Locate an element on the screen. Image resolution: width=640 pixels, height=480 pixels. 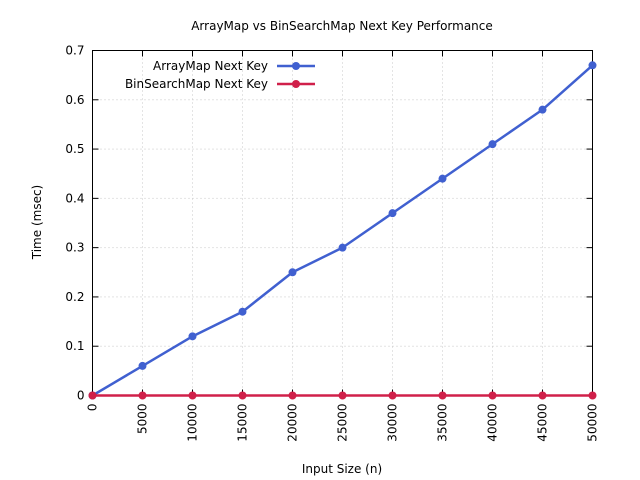
x-tick-label: 40000 is located at coordinates (493, 423).